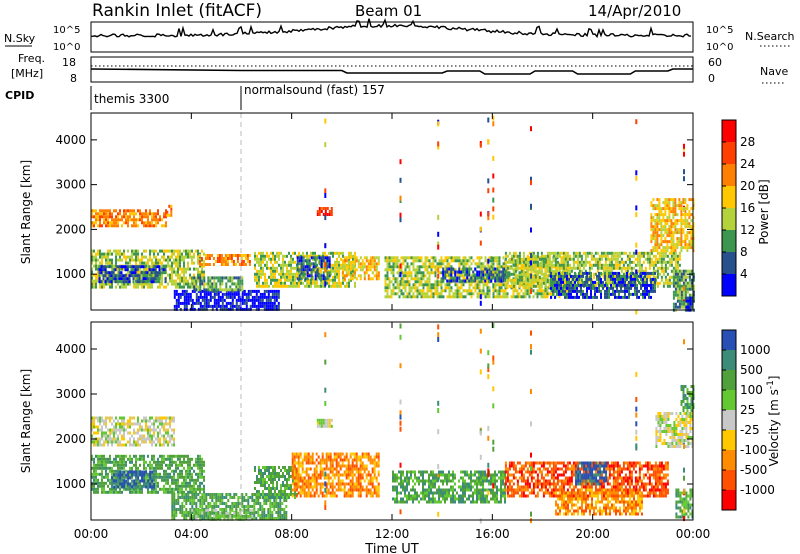  What do you see at coordinates (291, 534) in the screenshot?
I see `x-tick-2: 08:00` at bounding box center [291, 534].